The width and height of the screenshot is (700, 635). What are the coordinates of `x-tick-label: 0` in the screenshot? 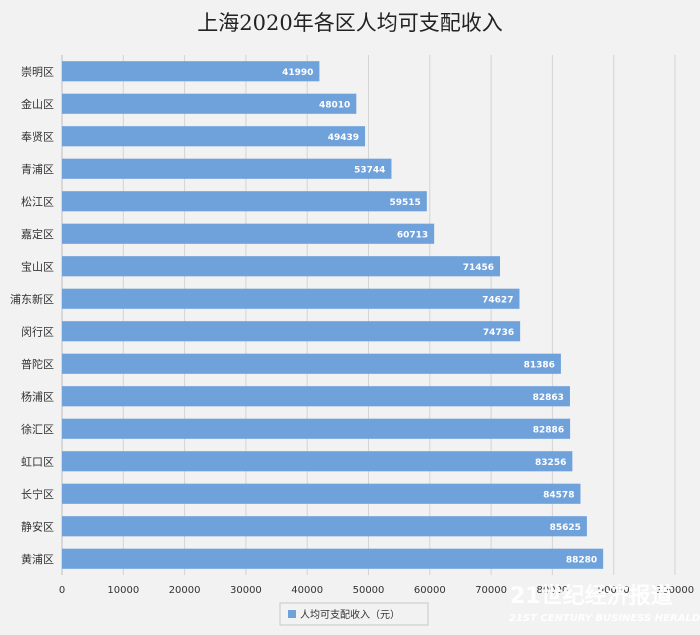 It's located at (62, 590).